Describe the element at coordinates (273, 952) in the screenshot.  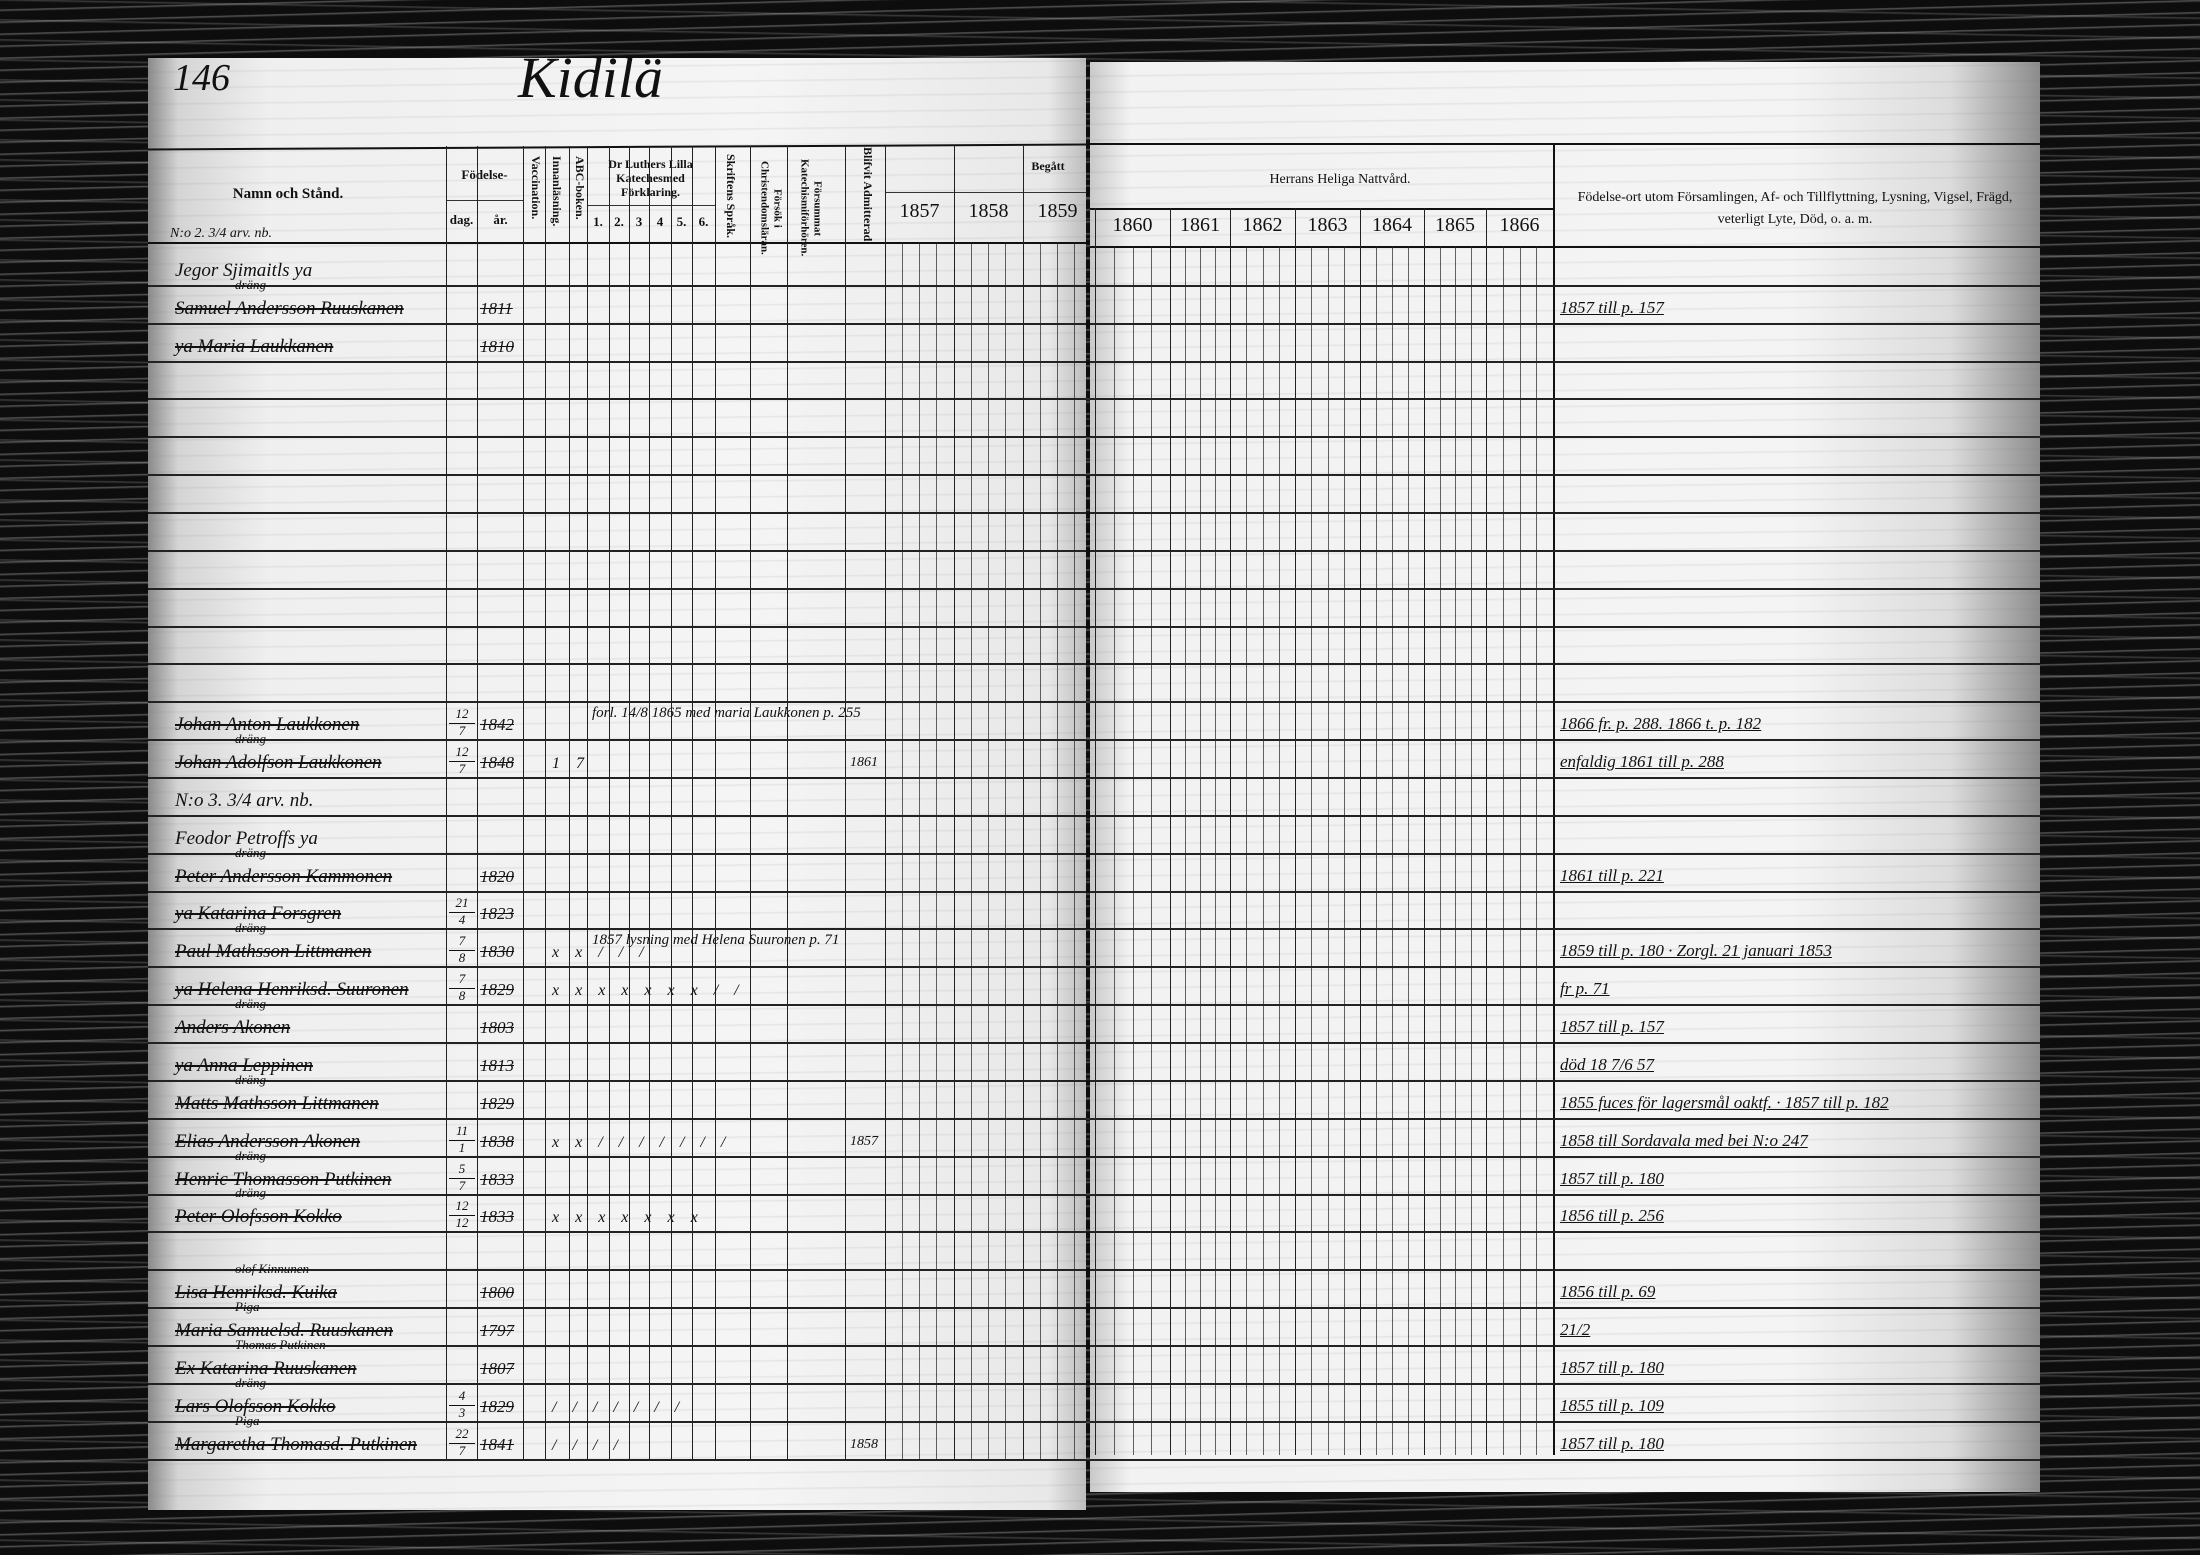
I see `person-name: Paul Mathsson Littmanen` at that location.